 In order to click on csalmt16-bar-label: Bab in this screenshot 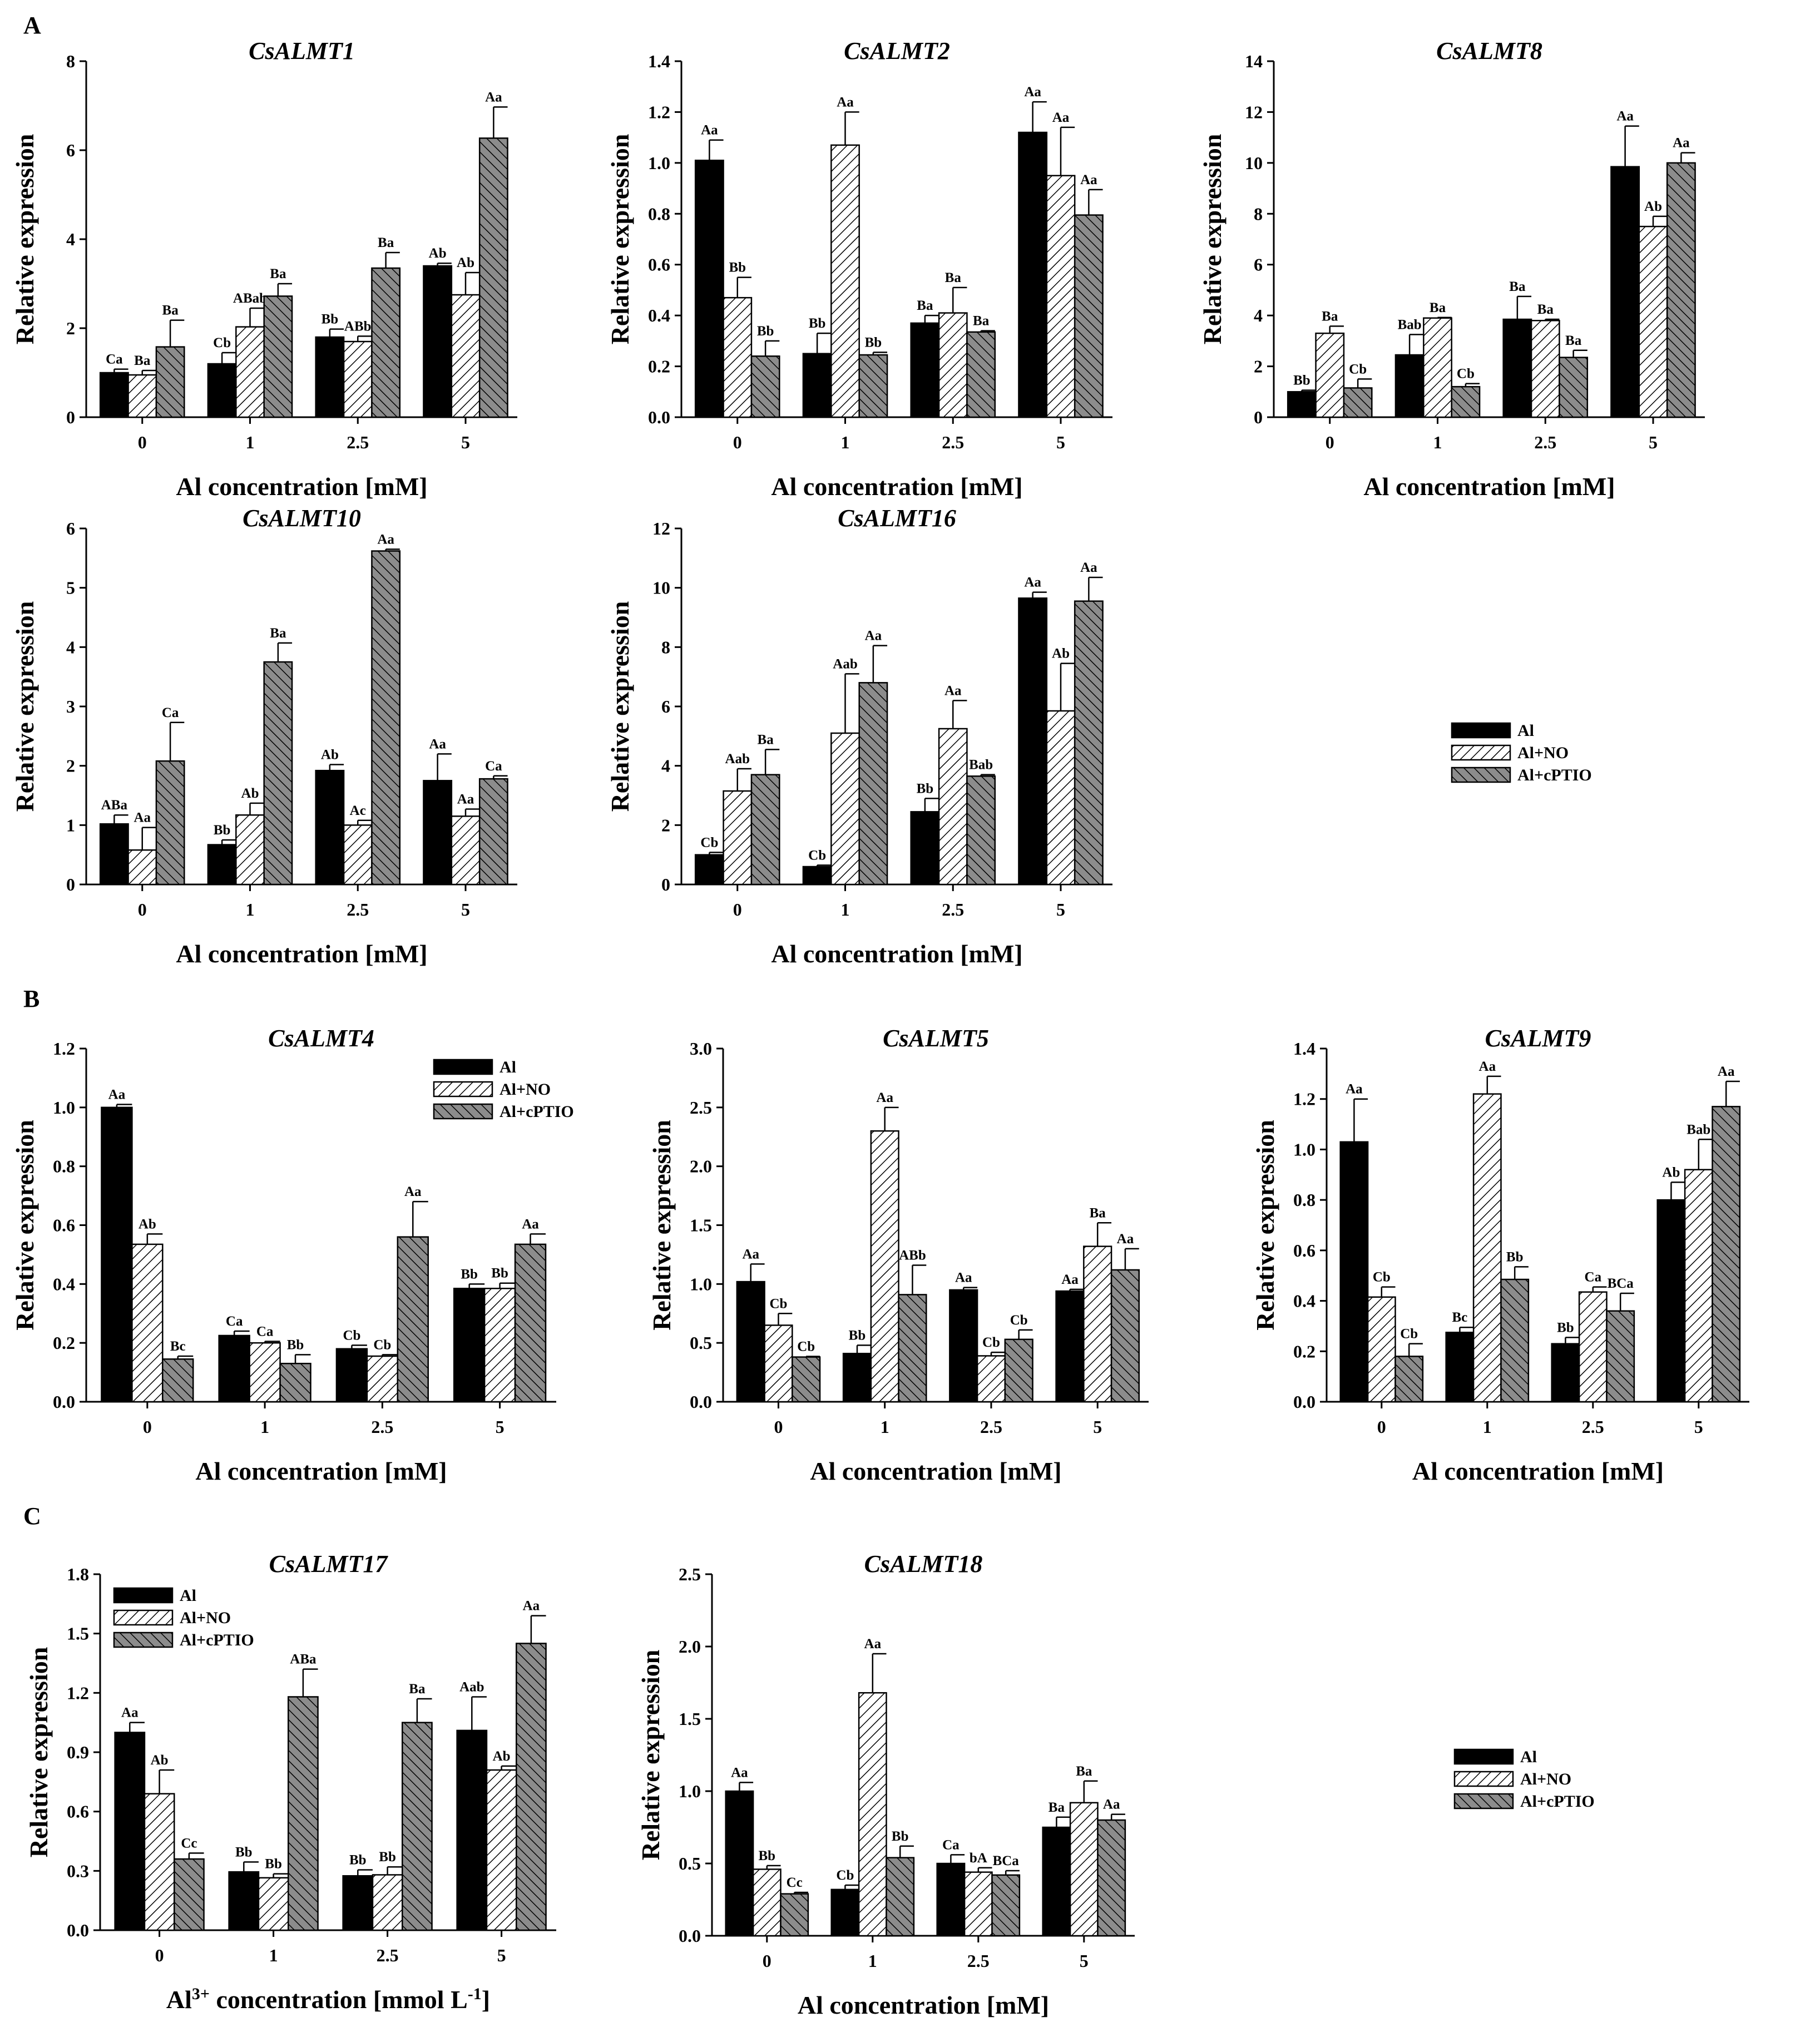, I will do `click(981, 765)`.